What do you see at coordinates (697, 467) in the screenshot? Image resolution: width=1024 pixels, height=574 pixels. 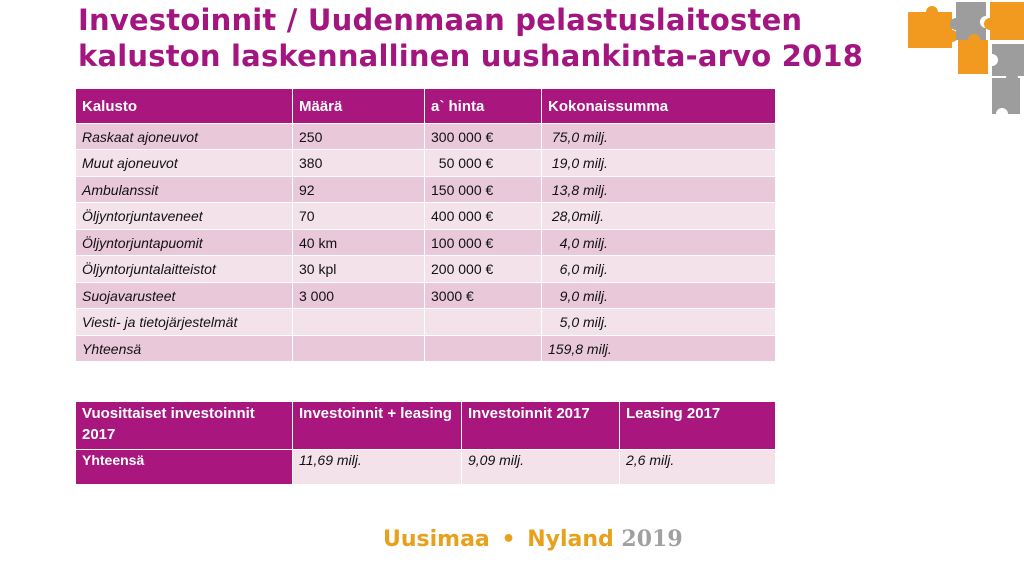 I see `table-cell: 2,6 milj.` at bounding box center [697, 467].